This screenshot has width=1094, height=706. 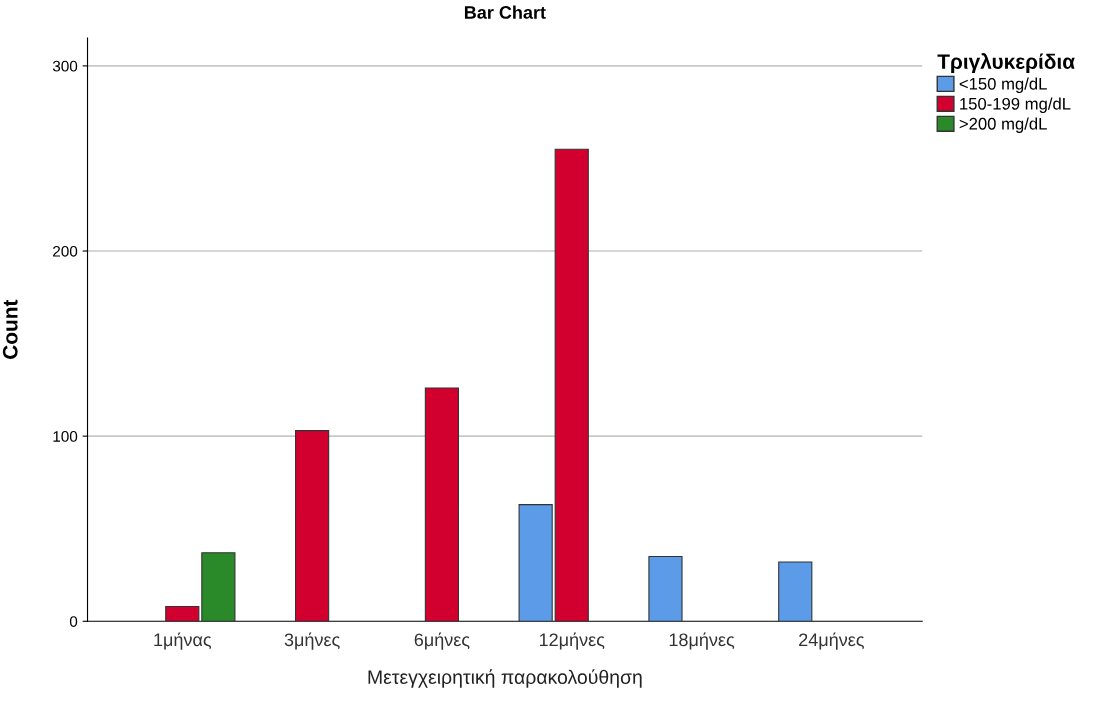 I want to click on x-tick-label: 24μήνες, so click(x=831, y=641).